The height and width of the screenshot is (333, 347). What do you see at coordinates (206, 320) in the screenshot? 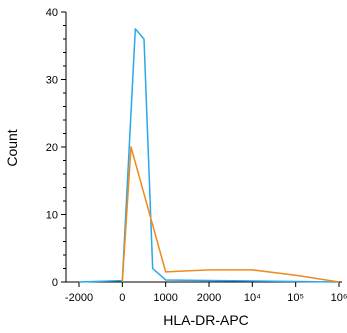
I see `x-axis-title: HLA-DR-APC` at bounding box center [206, 320].